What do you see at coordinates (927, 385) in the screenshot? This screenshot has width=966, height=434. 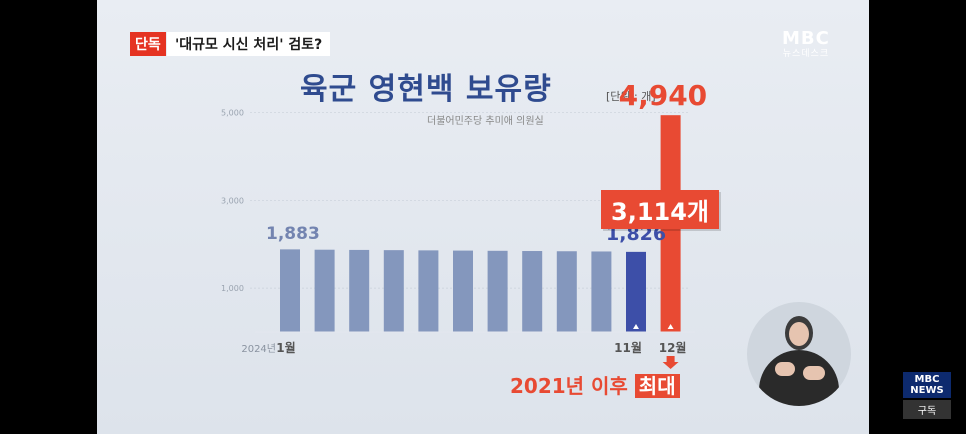 I see `mbc-news-logo: MBC NEWS` at bounding box center [927, 385].